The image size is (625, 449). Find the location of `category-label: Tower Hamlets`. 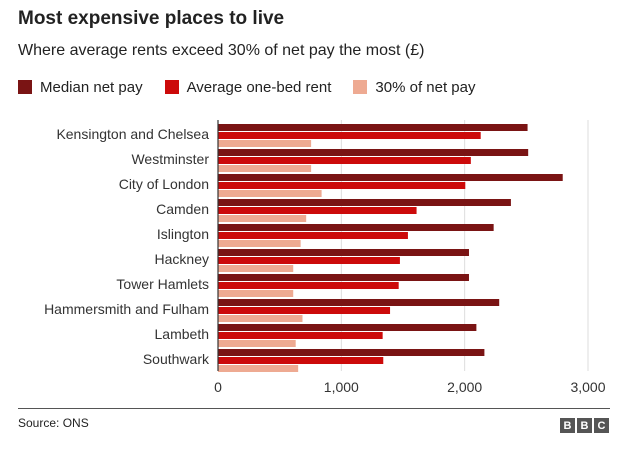

category-label: Tower Hamlets is located at coordinates (162, 284).